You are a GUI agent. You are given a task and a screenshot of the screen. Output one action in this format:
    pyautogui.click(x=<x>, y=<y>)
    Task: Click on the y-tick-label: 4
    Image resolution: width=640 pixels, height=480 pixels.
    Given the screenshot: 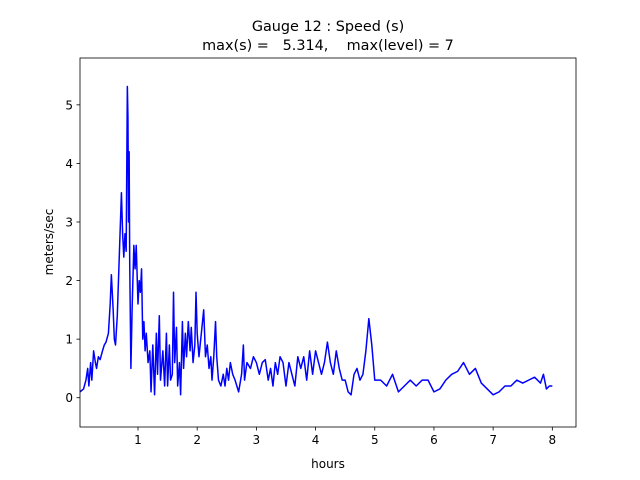 What is the action you would take?
    pyautogui.click(x=69, y=164)
    